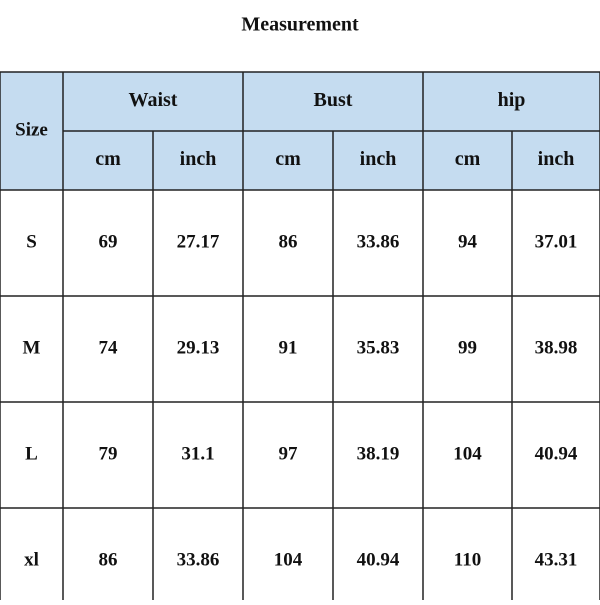 The image size is (600, 605). Describe the element at coordinates (31, 453) in the screenshot. I see `size-cell: L` at that location.